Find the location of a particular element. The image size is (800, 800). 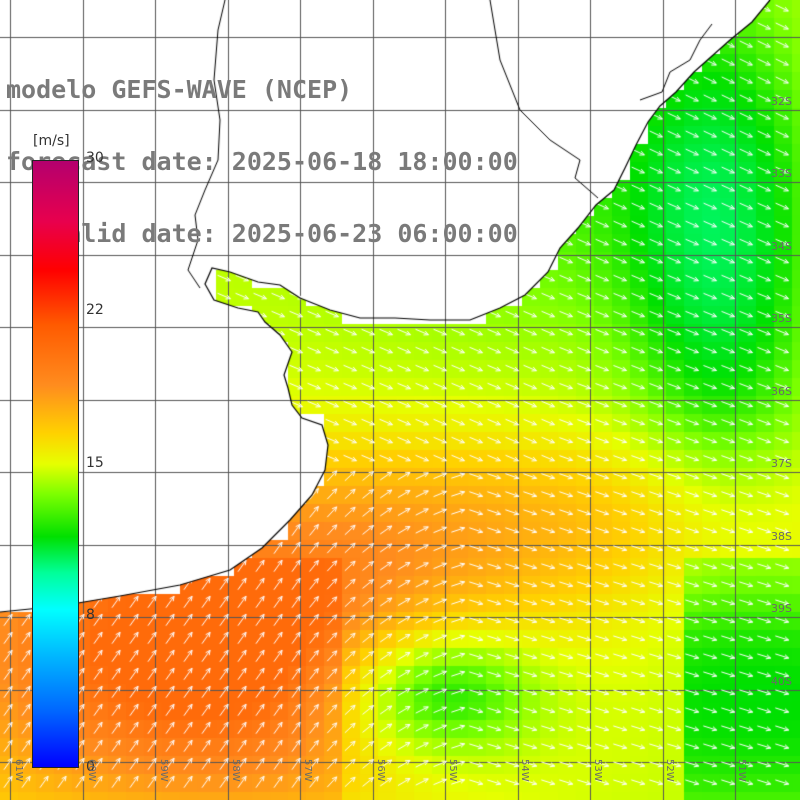

colorbar-tick-0: 0 is located at coordinates (90, 767).